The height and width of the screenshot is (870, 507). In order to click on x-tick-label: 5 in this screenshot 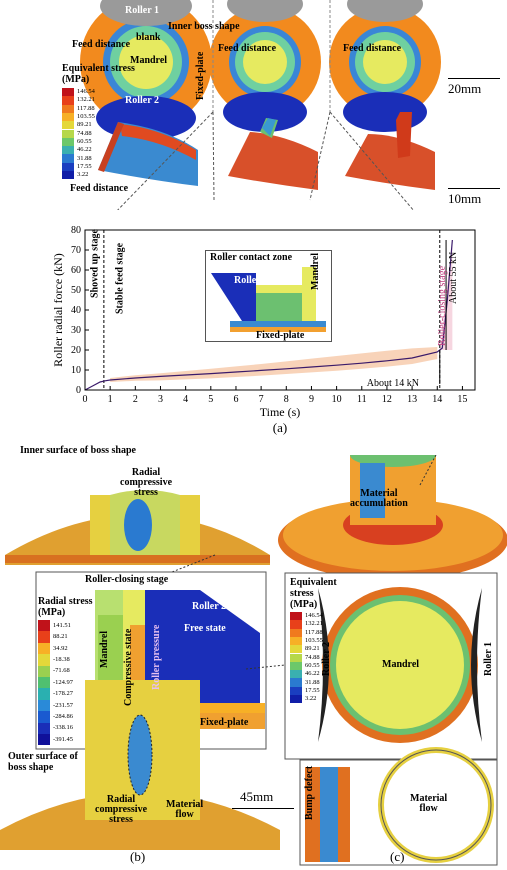, I will do `click(210, 399)`.